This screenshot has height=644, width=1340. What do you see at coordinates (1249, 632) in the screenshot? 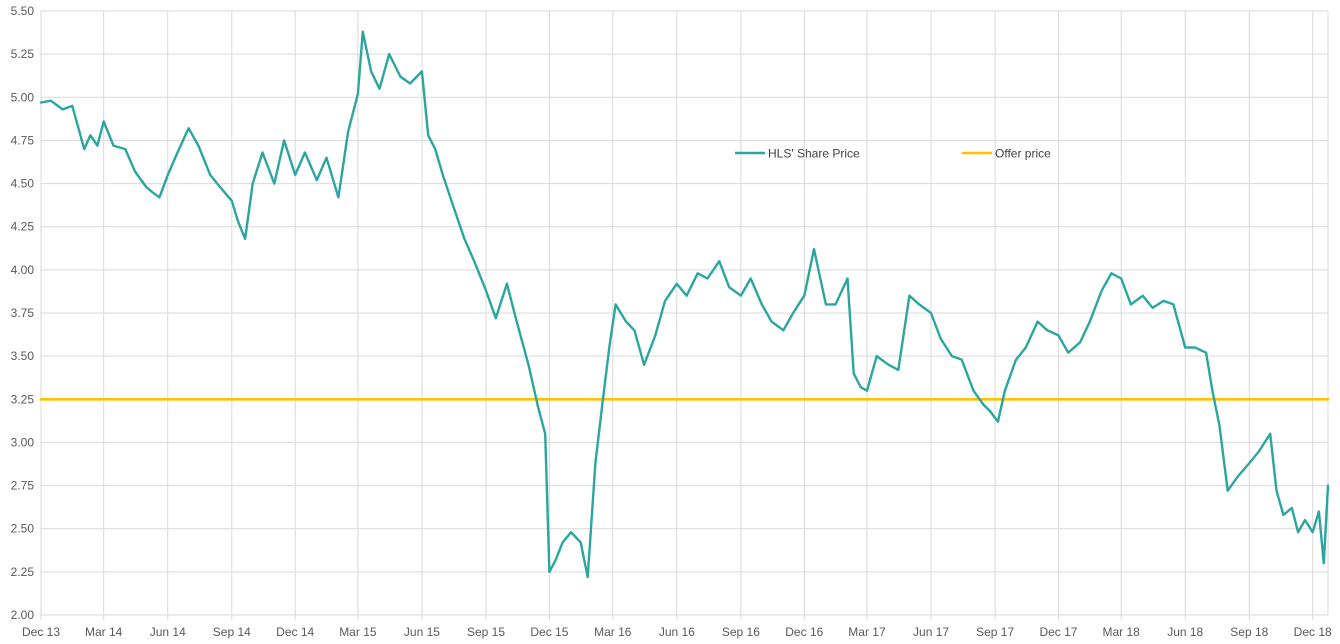
I see `x-tick-label: Sep 18` at bounding box center [1249, 632].